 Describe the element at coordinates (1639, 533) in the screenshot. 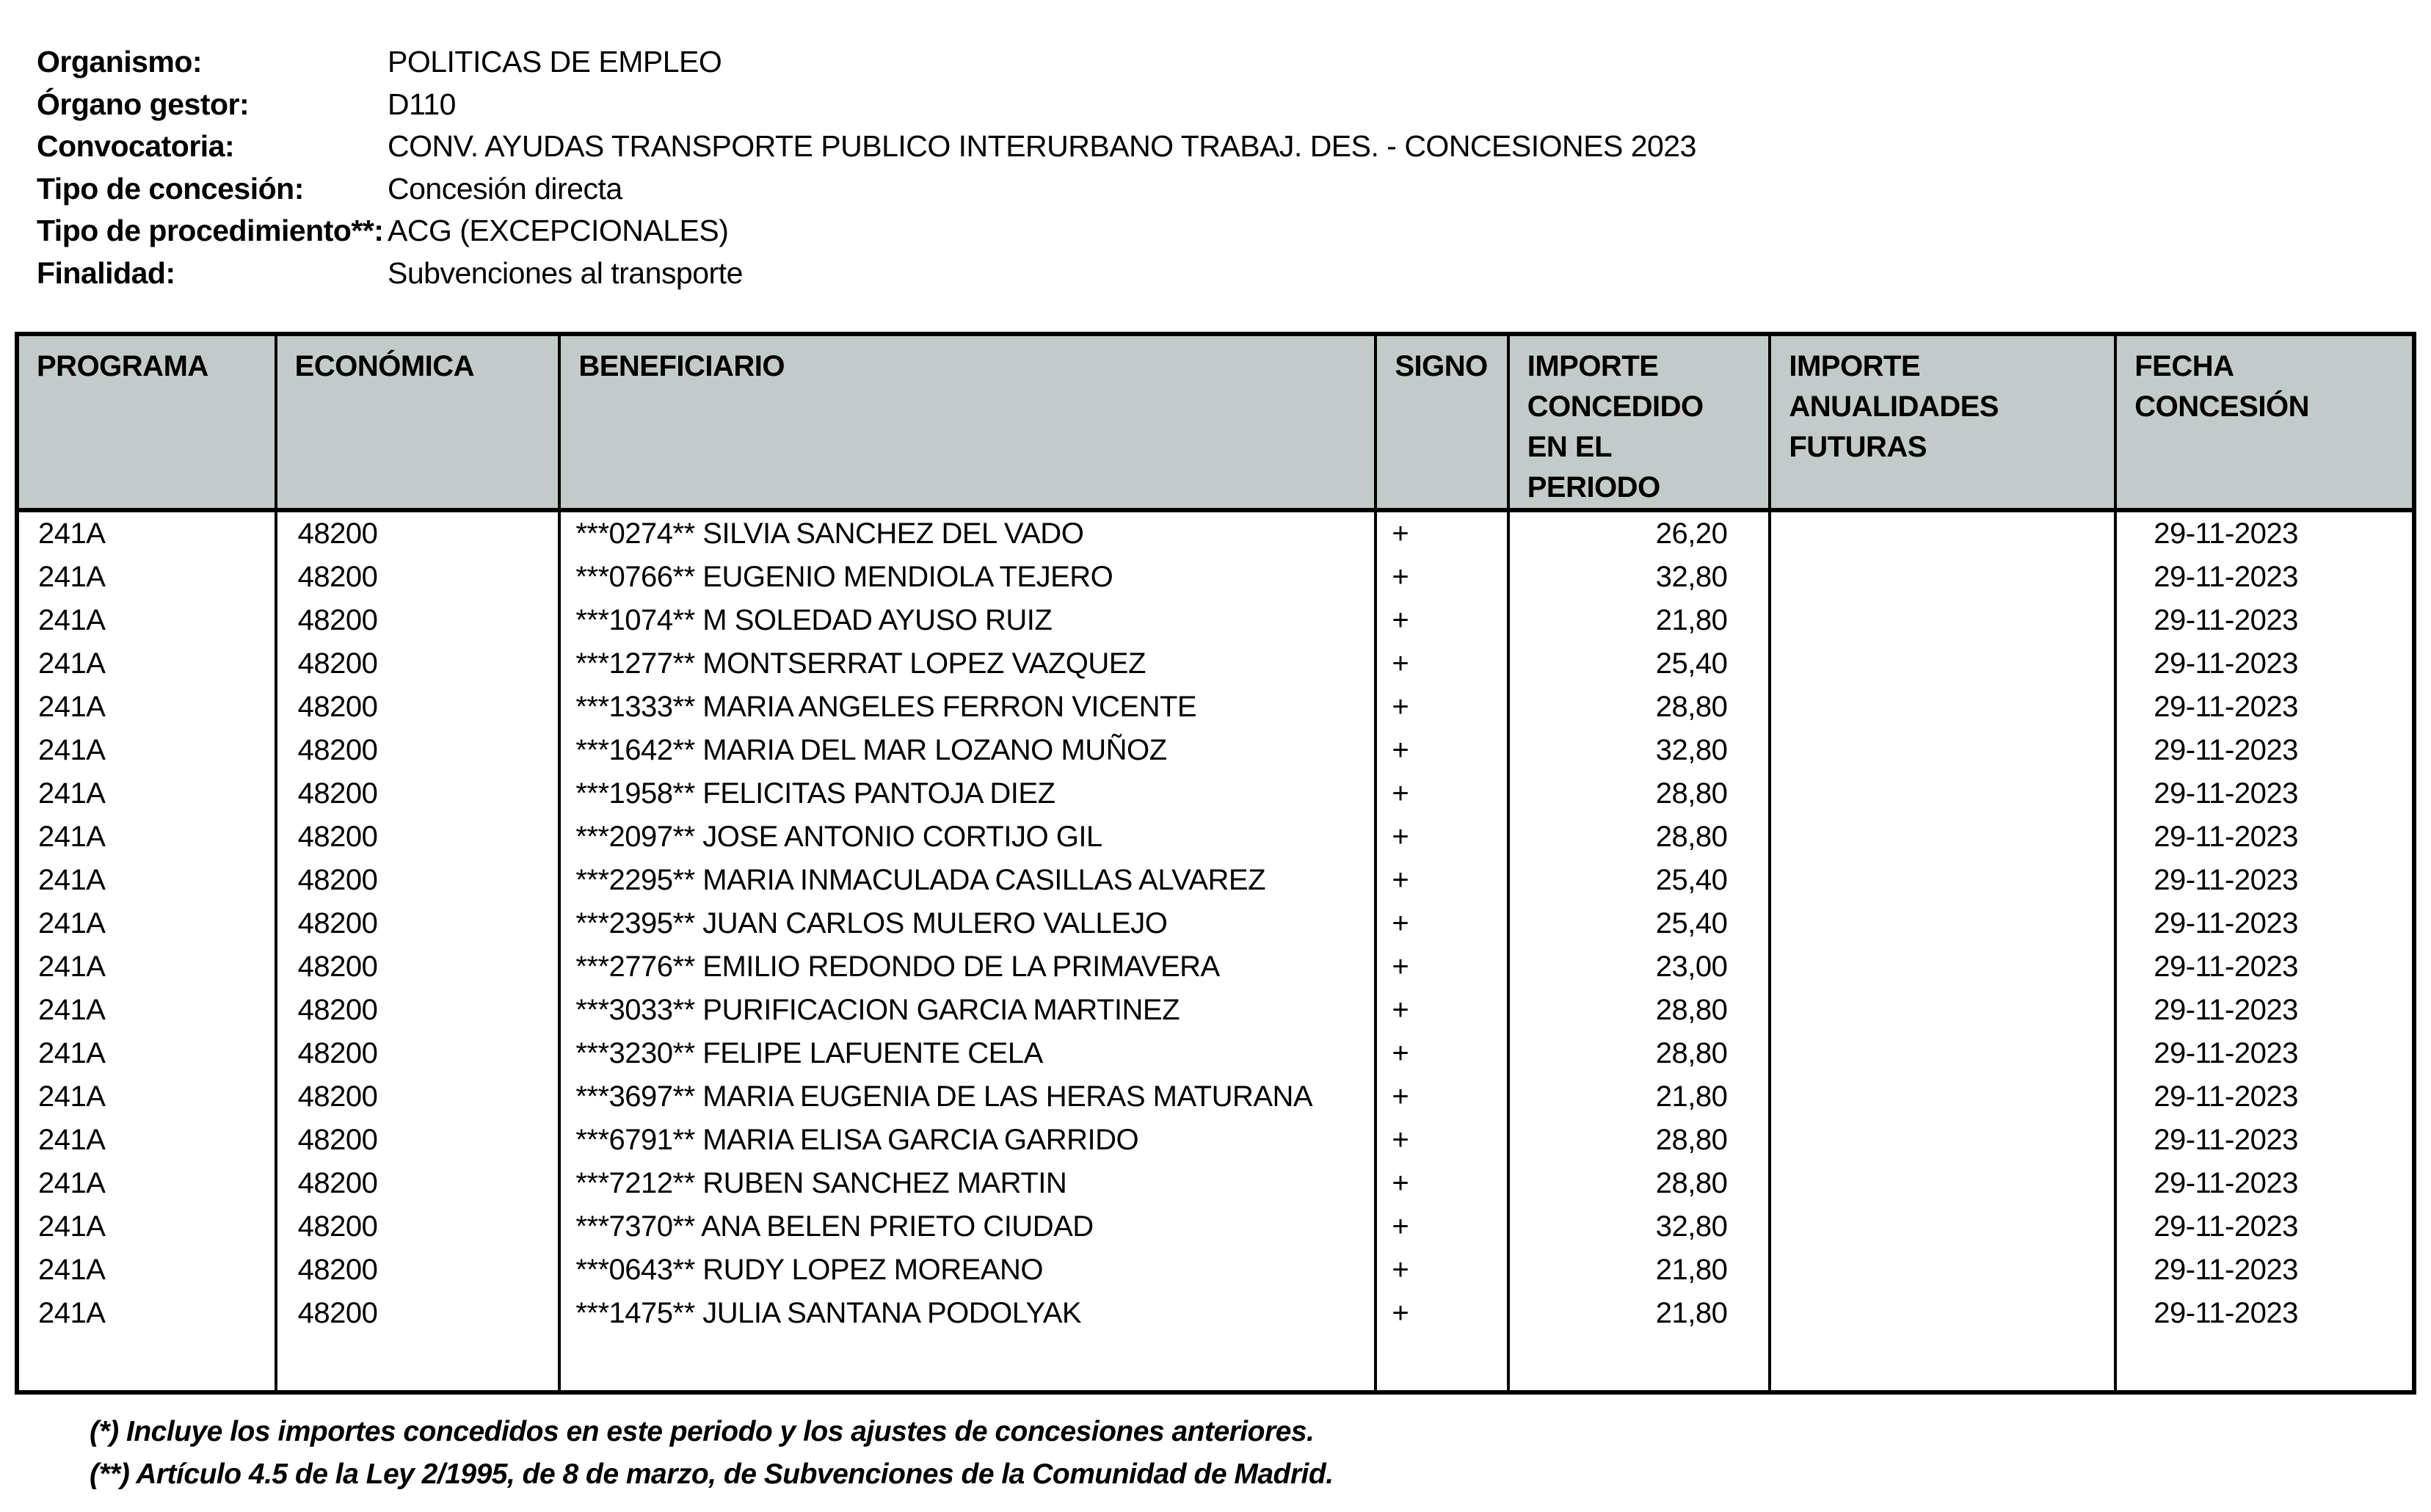

I see `cell-importe-concedido: 26,20` at that location.